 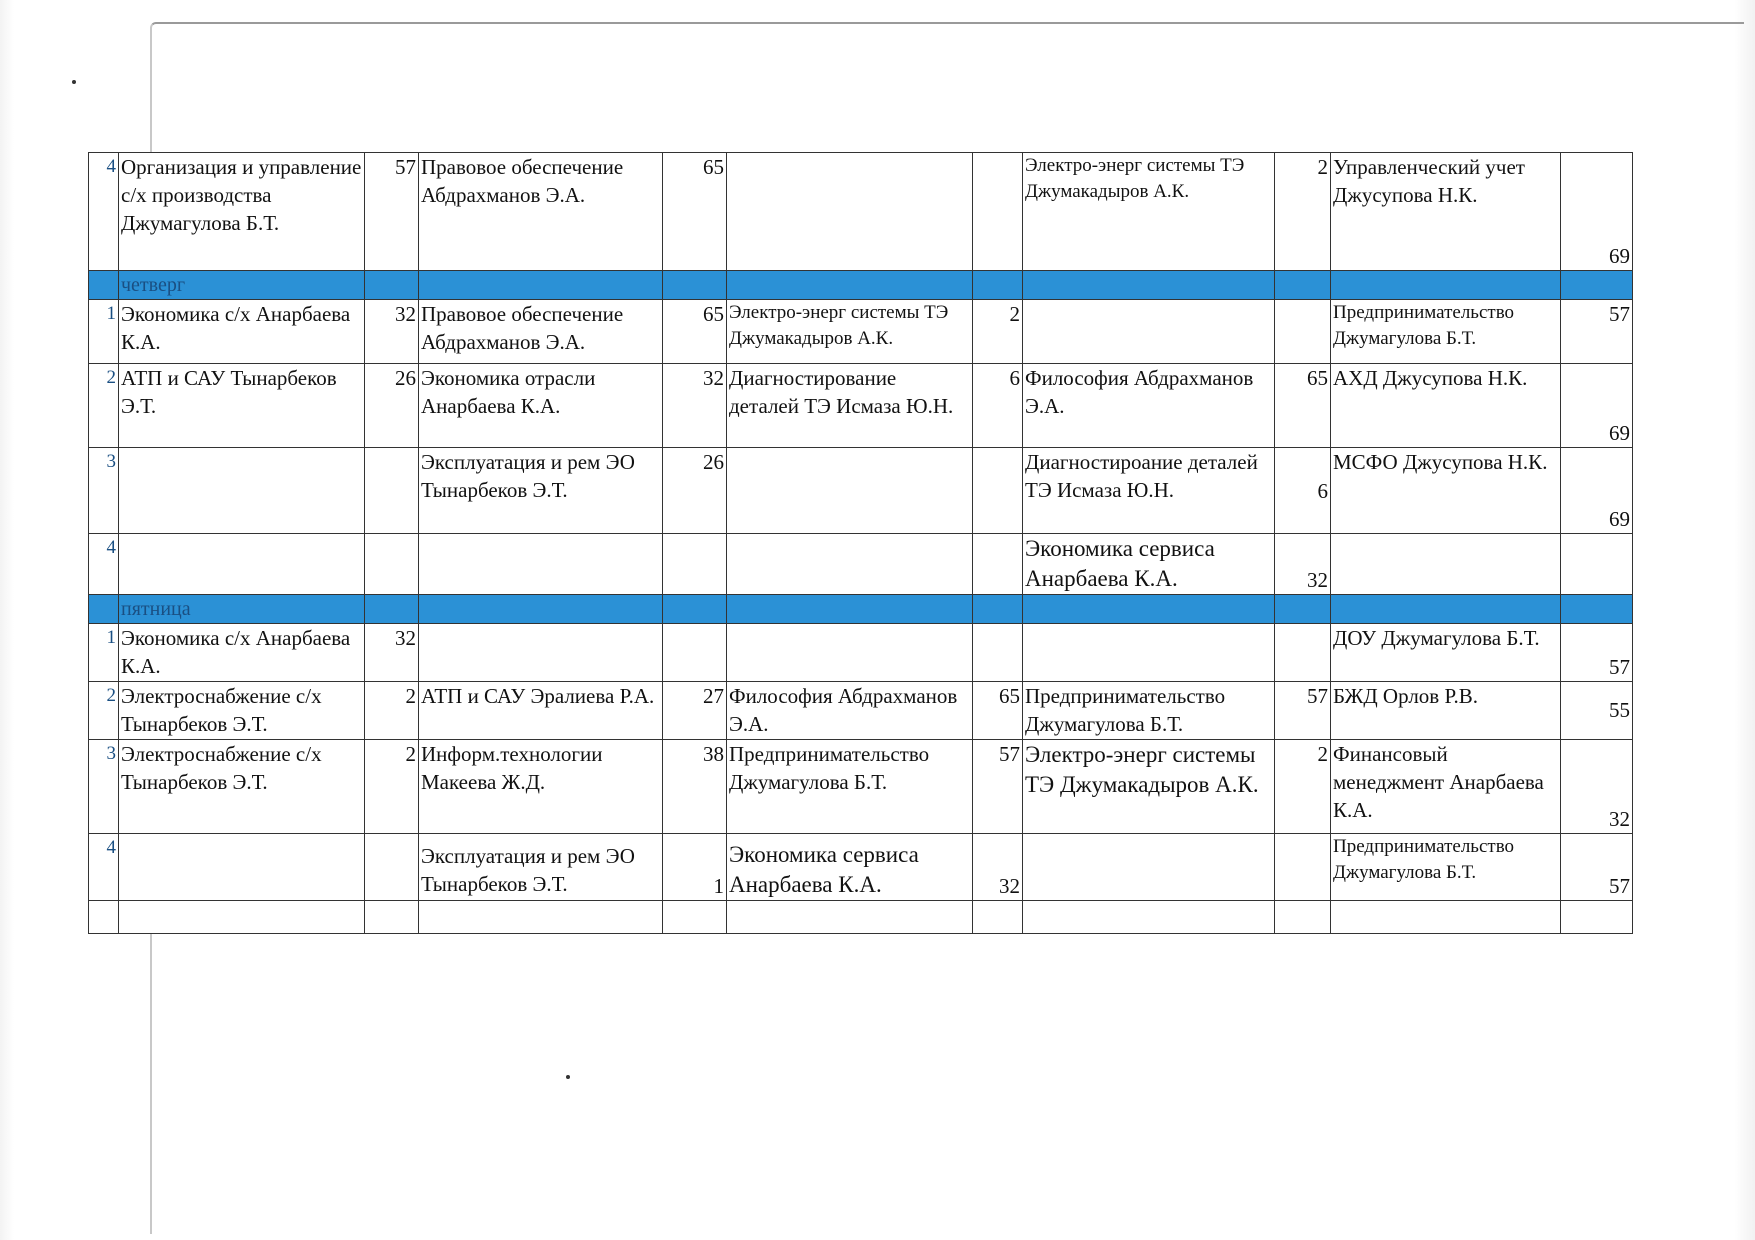 I want to click on lesson-cell: АТП и САУ Тынарбеков Э.Т., so click(x=241, y=405).